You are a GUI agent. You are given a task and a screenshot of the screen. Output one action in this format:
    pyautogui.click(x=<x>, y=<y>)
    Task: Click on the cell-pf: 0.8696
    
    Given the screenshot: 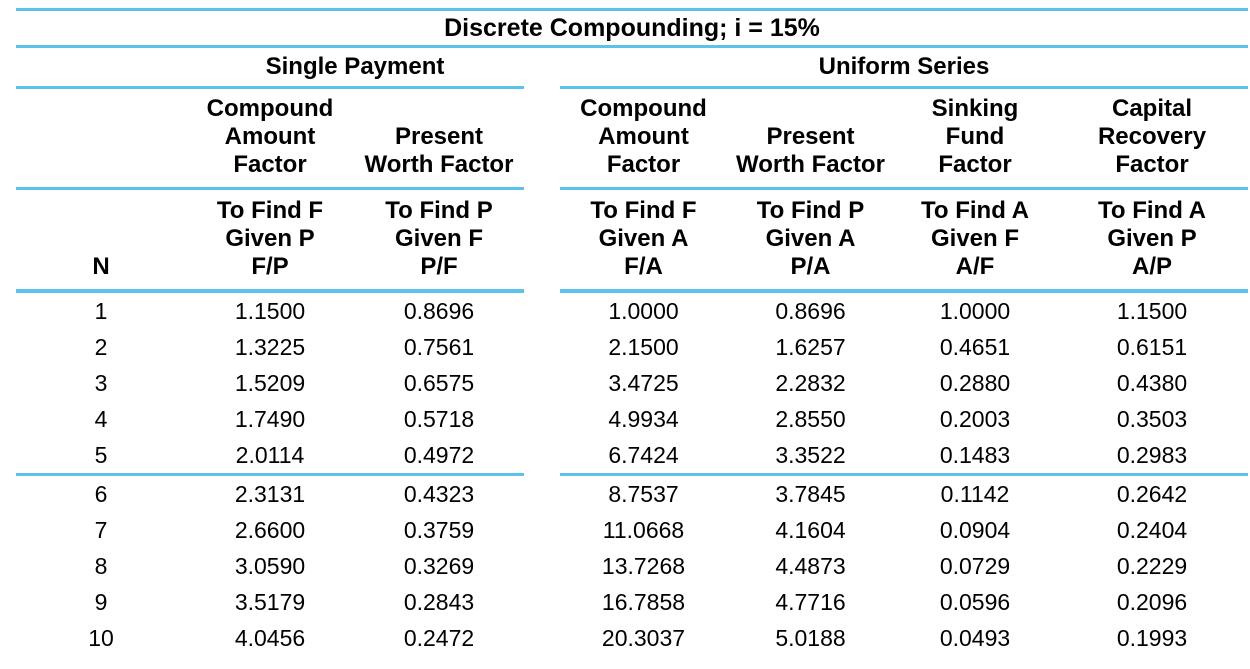 What is the action you would take?
    pyautogui.click(x=439, y=311)
    